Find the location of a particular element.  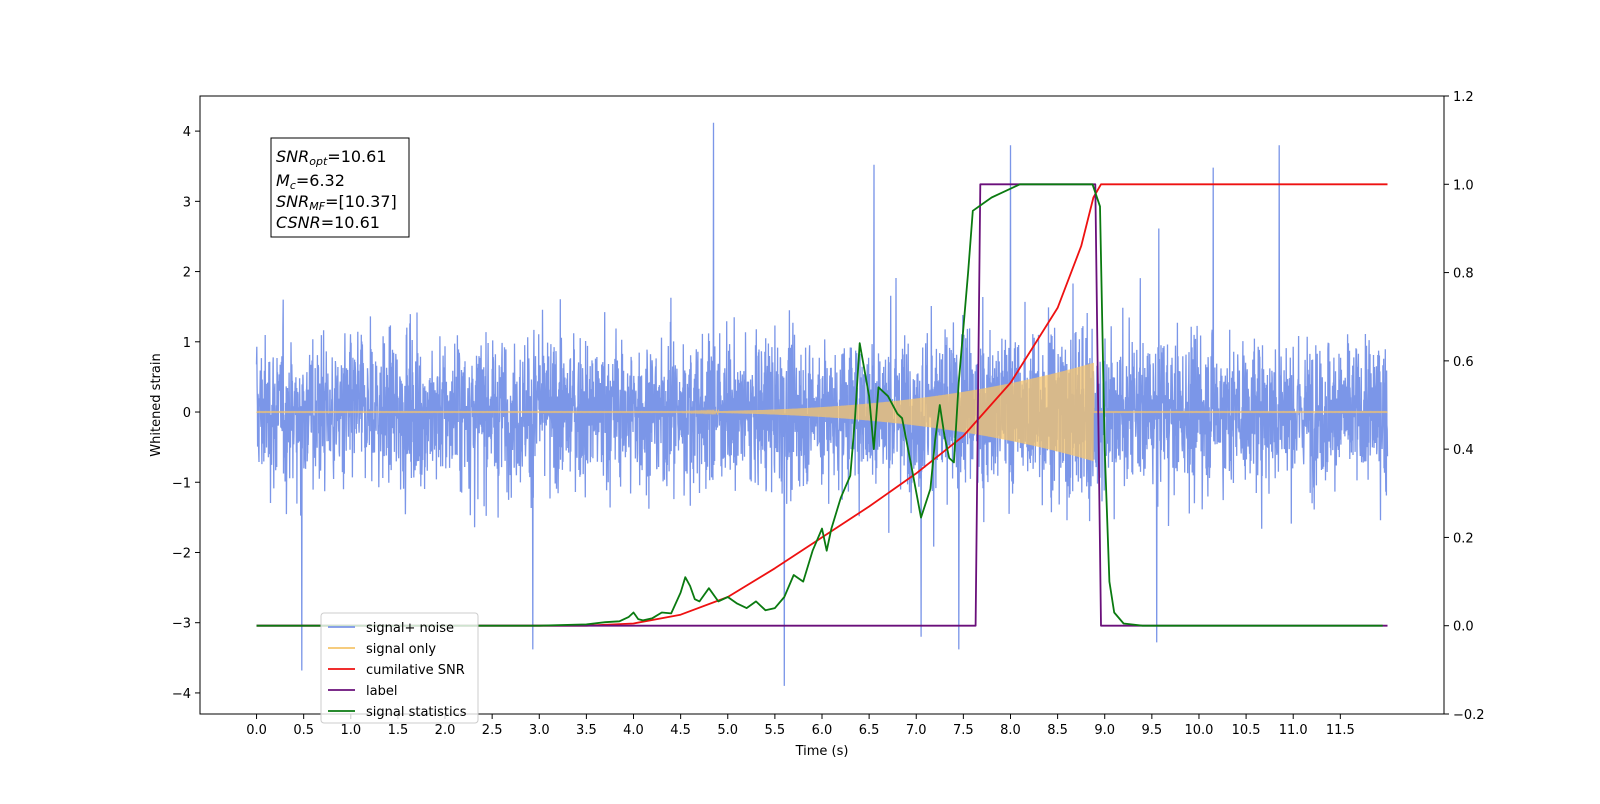

y2-tick-label: 0.6 is located at coordinates (1463, 362).